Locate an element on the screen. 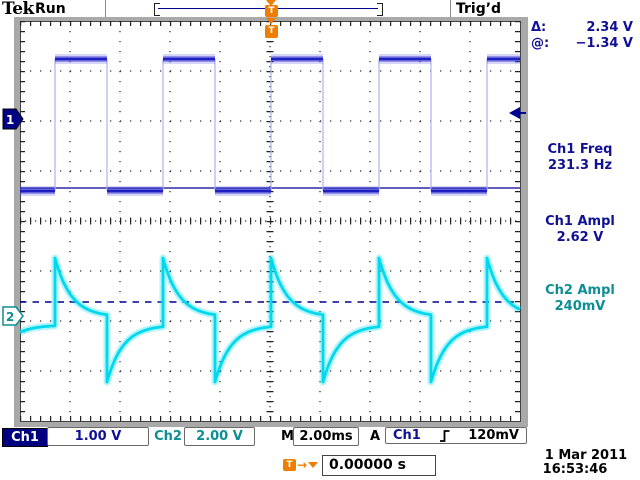 This screenshot has height=480, width=640. trigger-level-arrow-icon is located at coordinates (514, 113).